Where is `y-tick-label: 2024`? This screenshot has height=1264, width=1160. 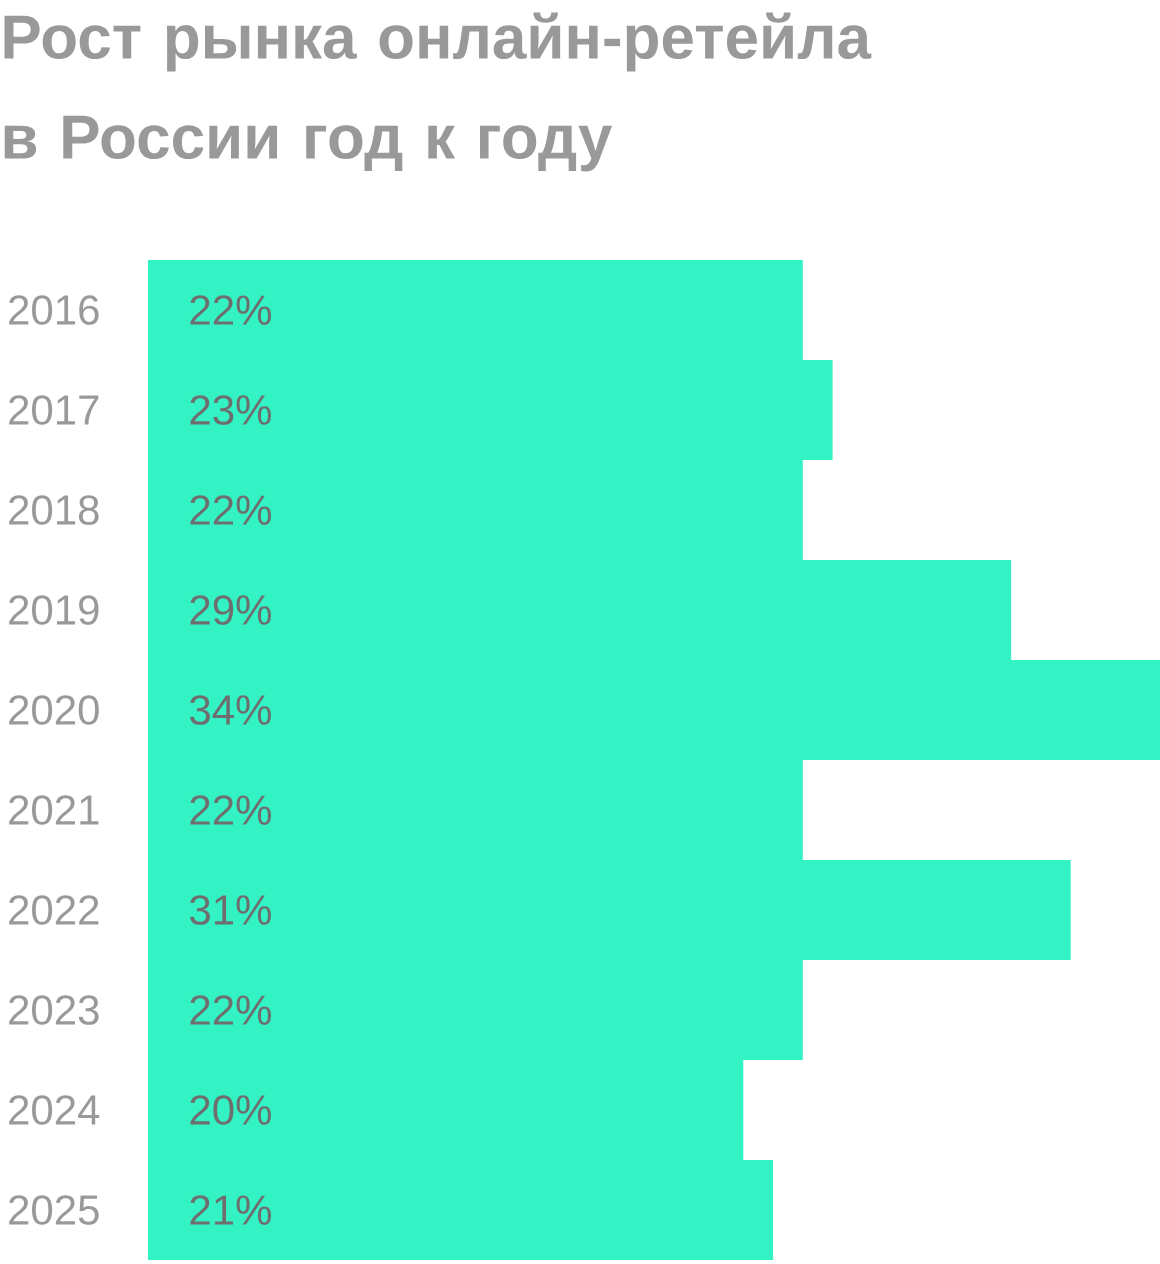 y-tick-label: 2024 is located at coordinates (54, 1110).